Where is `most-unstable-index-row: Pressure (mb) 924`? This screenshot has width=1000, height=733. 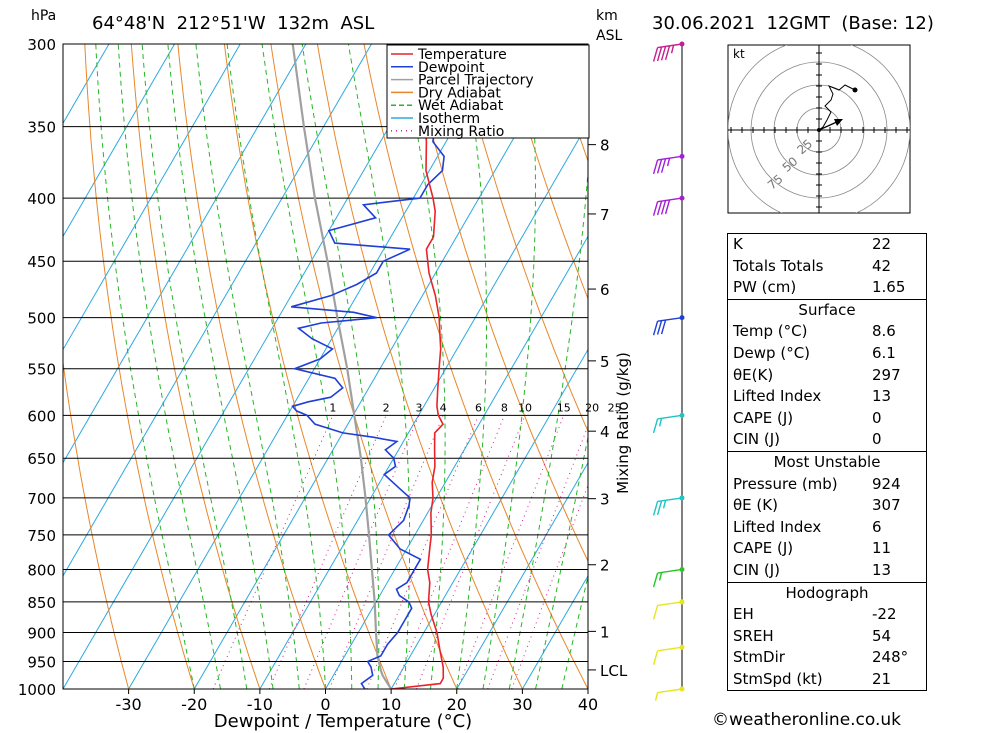 most-unstable-index-row: Pressure (mb) 924 is located at coordinates (827, 485).